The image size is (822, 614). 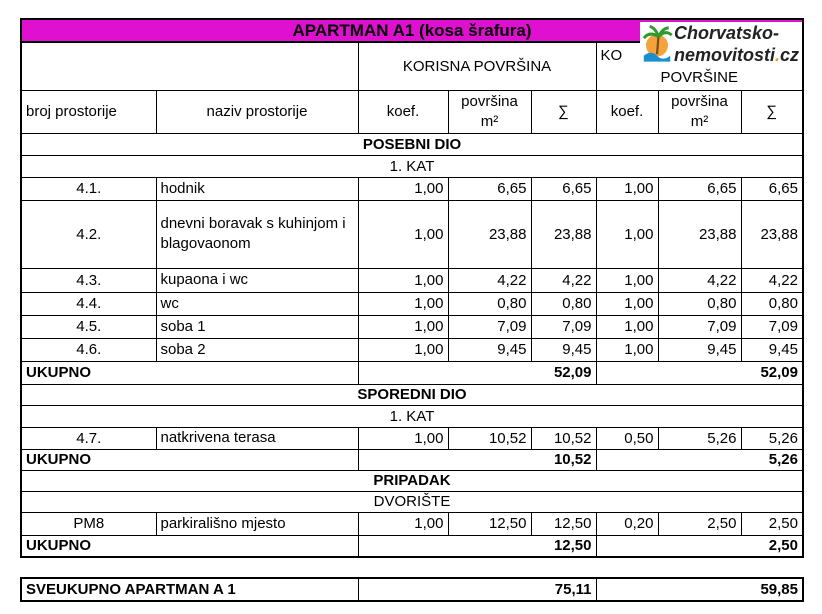 I want to click on povrsina: 0,80, so click(x=489, y=303).